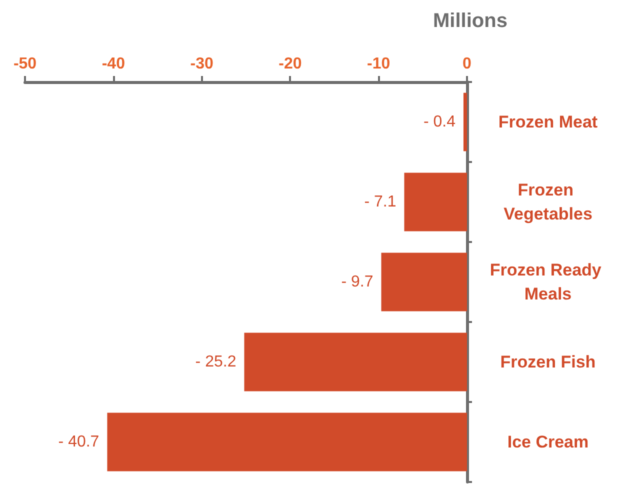 The image size is (630, 490). Describe the element at coordinates (548, 122) in the screenshot. I see `y-tick-label: Frozen Meat` at that location.